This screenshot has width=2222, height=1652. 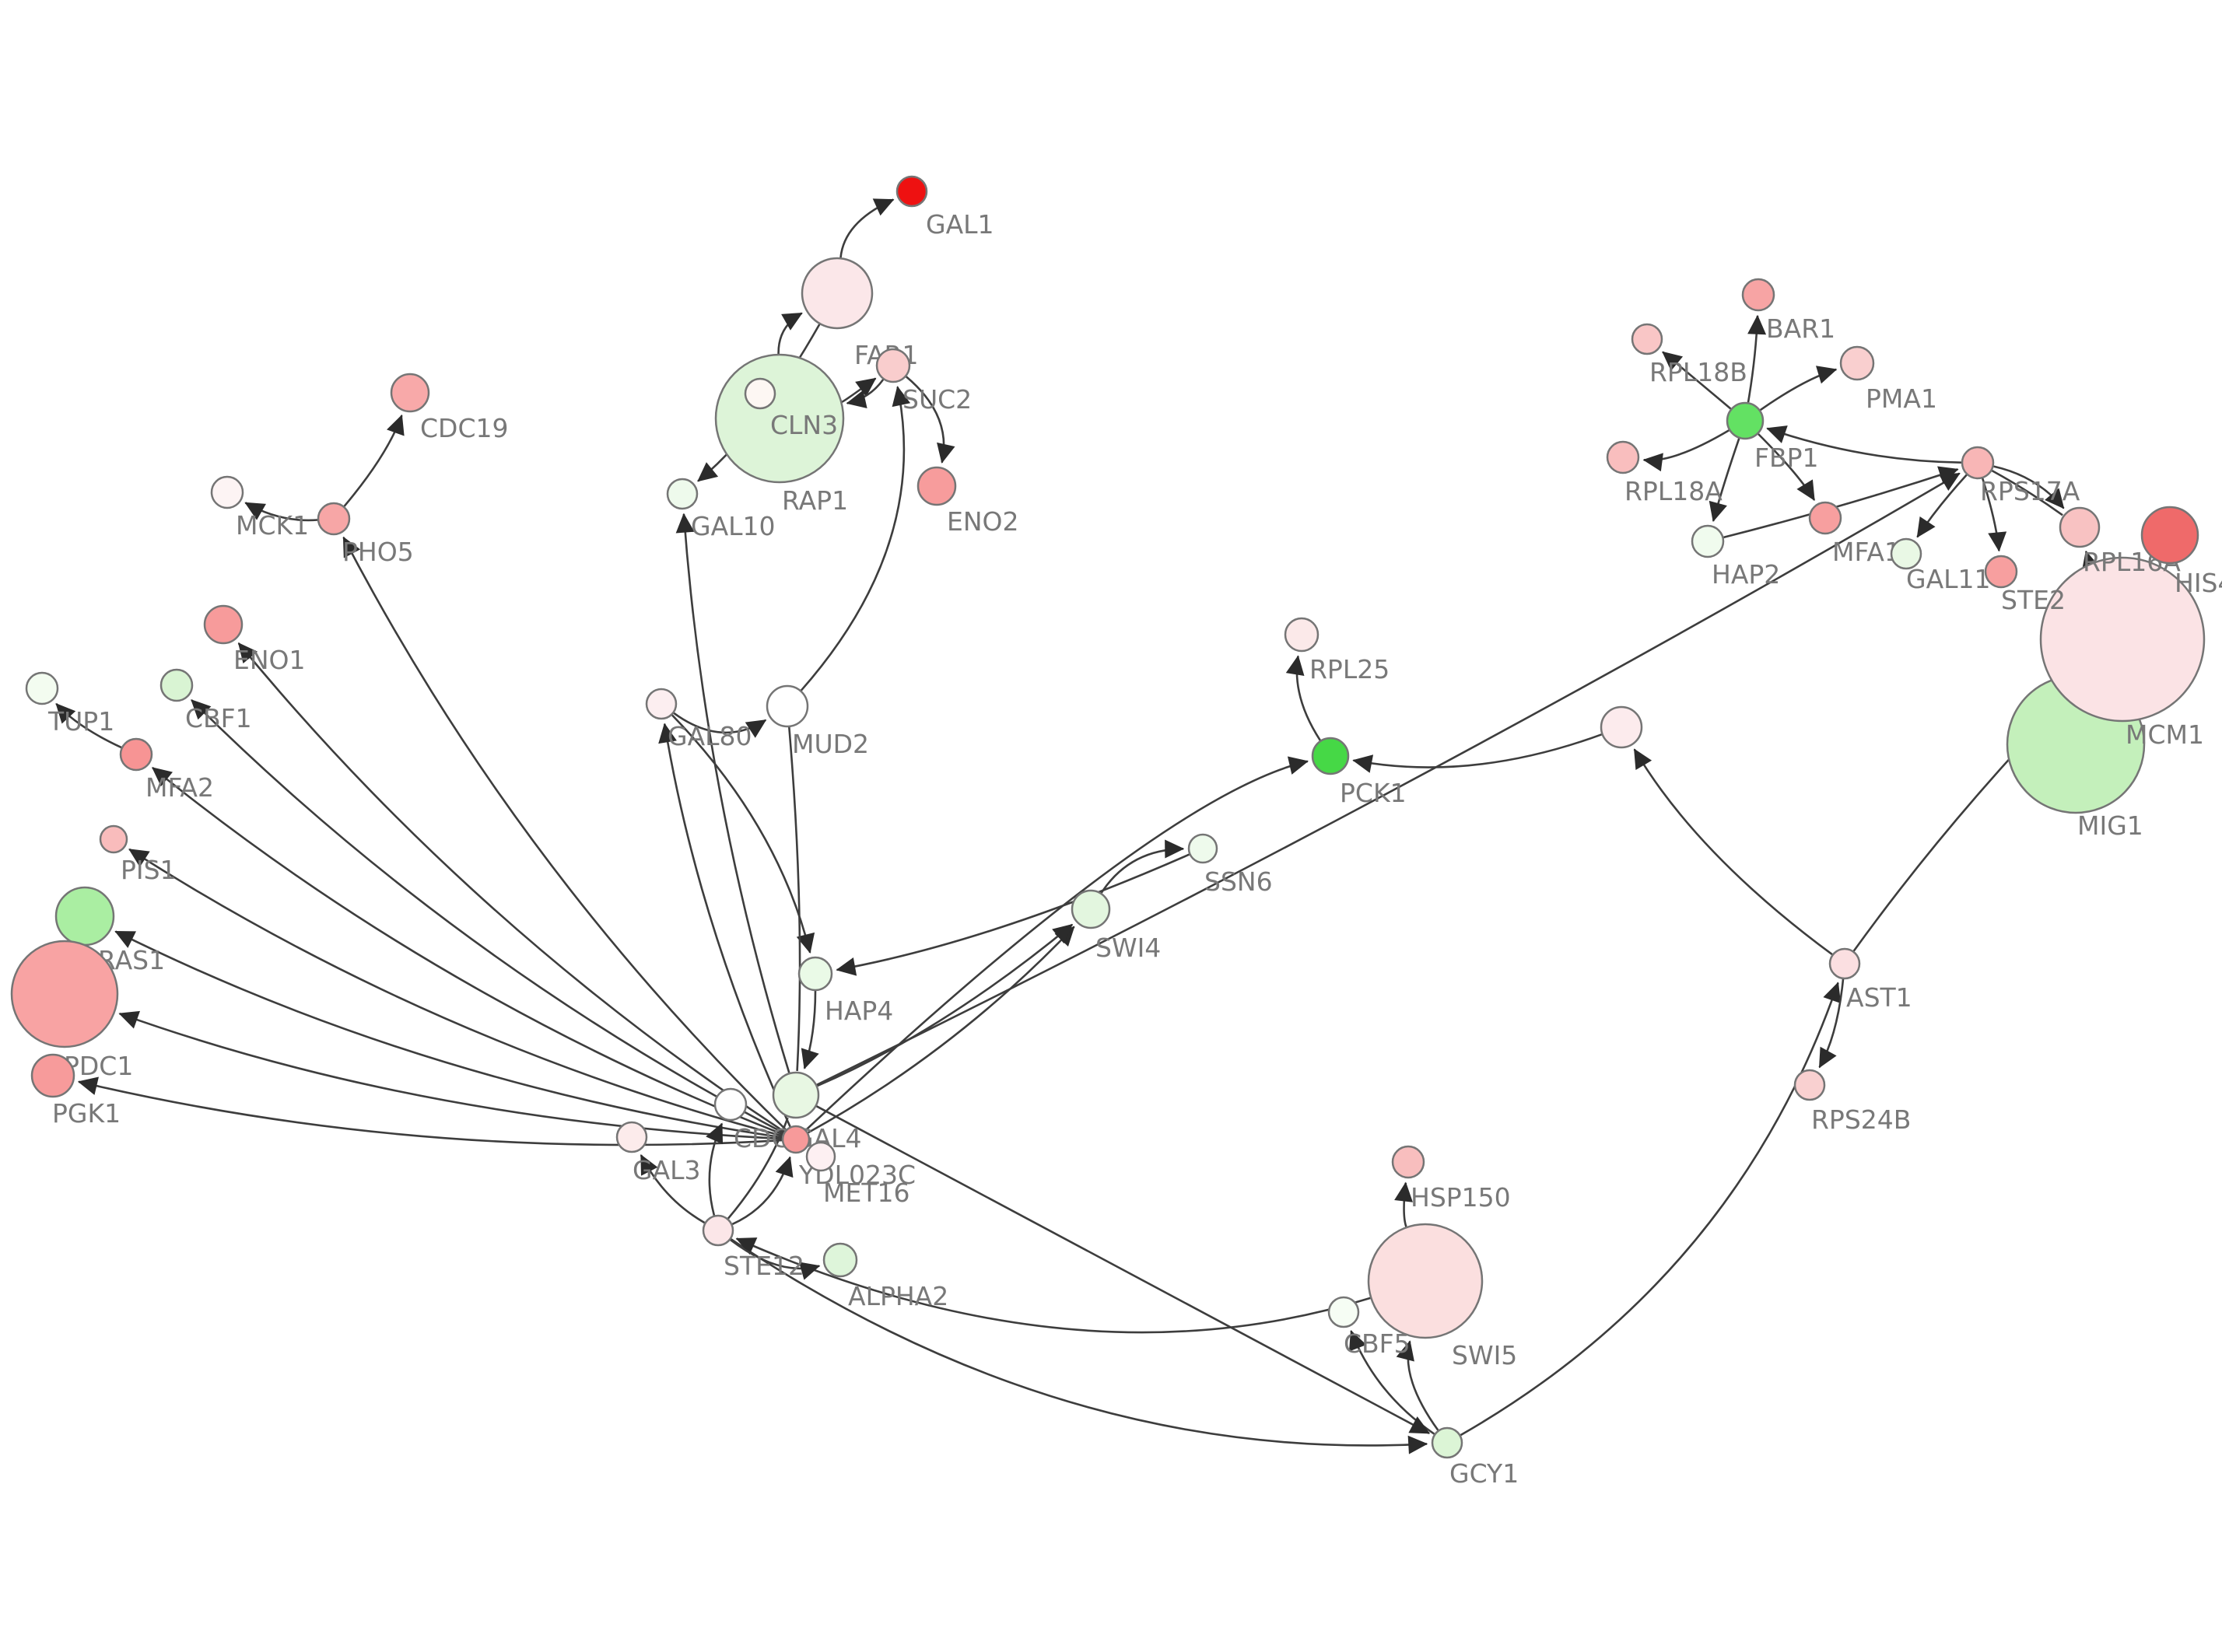 I want to click on node-GAL3, so click(x=631, y=1137).